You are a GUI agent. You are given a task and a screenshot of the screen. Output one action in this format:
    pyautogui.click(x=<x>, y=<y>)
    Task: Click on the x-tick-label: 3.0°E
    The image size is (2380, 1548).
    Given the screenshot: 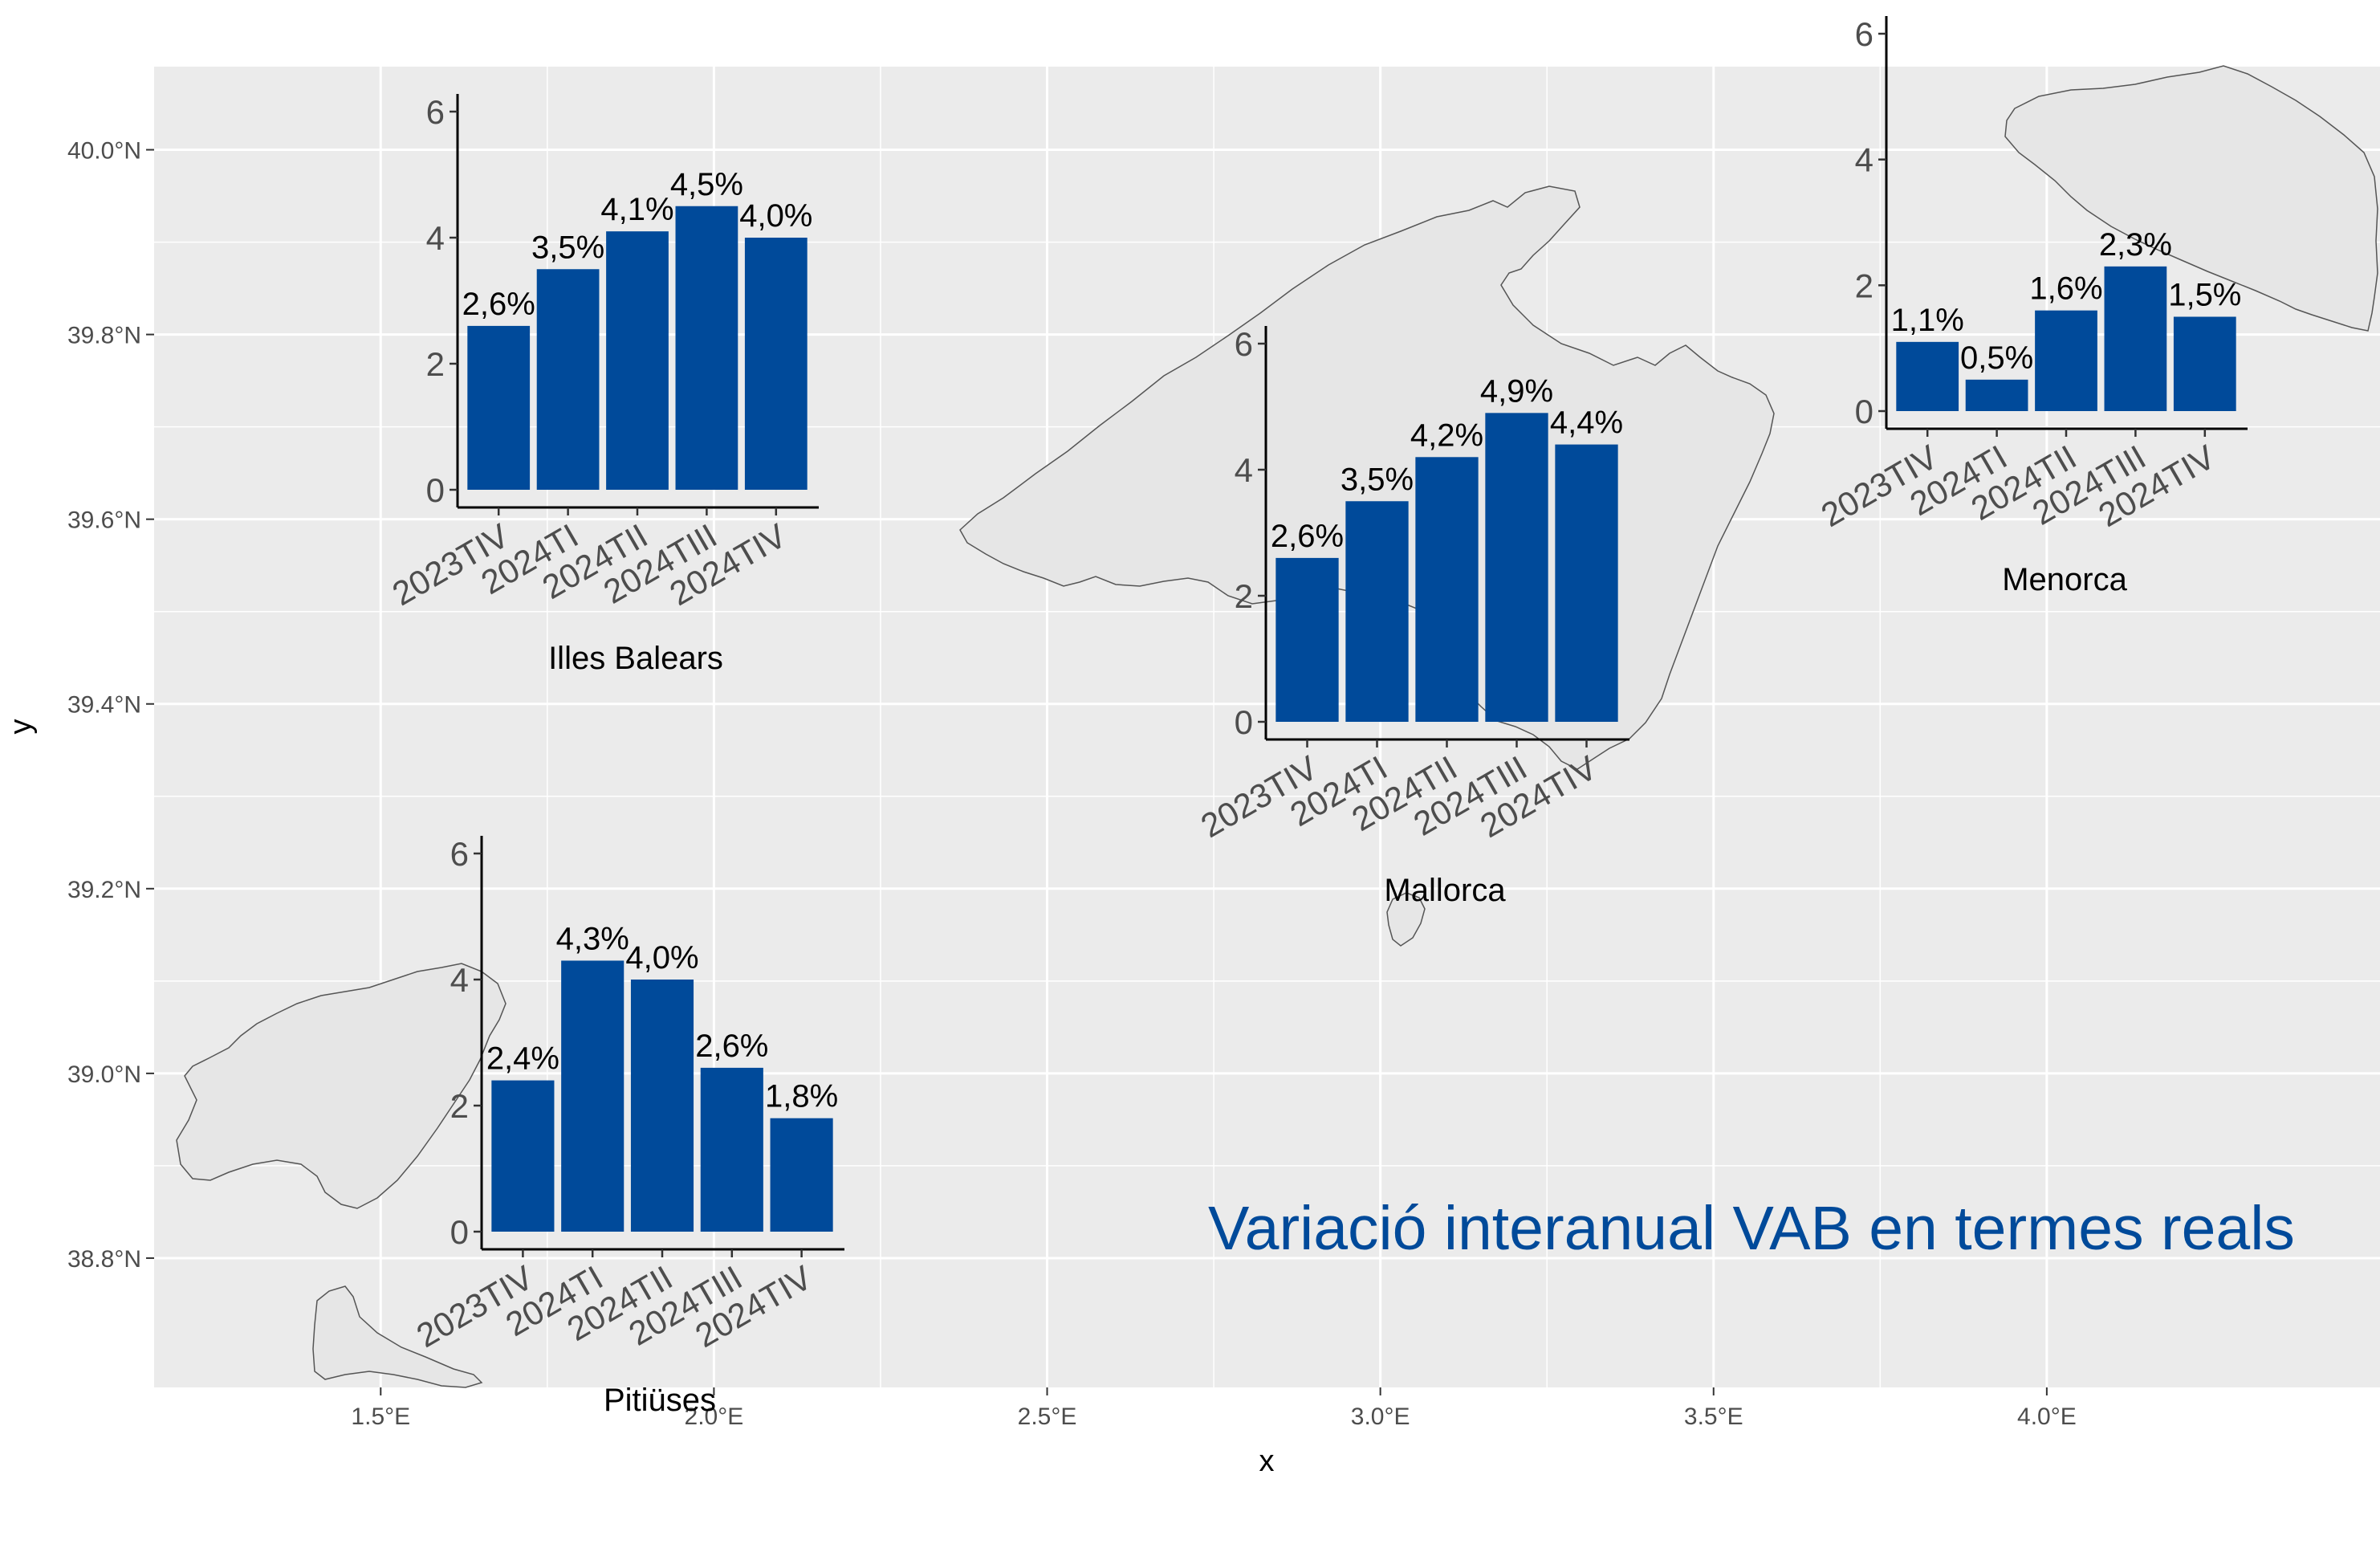 What is the action you would take?
    pyautogui.click(x=1380, y=1416)
    